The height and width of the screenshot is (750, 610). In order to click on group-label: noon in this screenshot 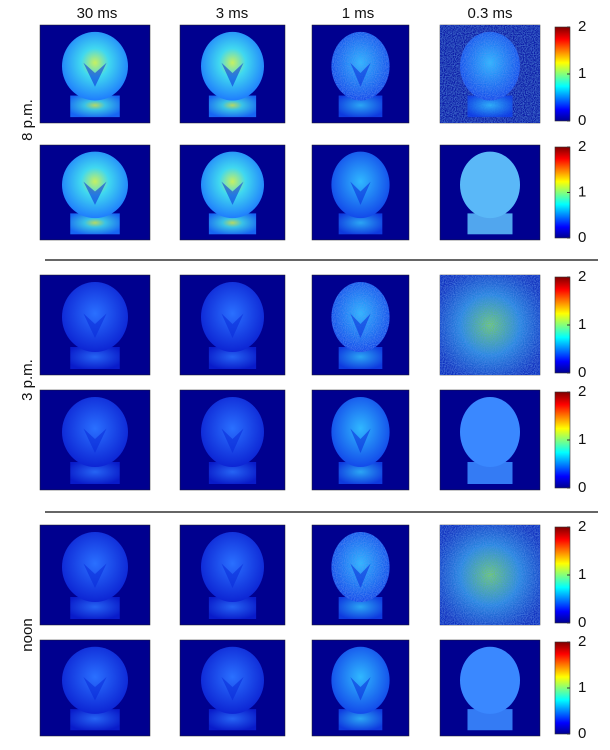, I will do `click(27, 634)`.